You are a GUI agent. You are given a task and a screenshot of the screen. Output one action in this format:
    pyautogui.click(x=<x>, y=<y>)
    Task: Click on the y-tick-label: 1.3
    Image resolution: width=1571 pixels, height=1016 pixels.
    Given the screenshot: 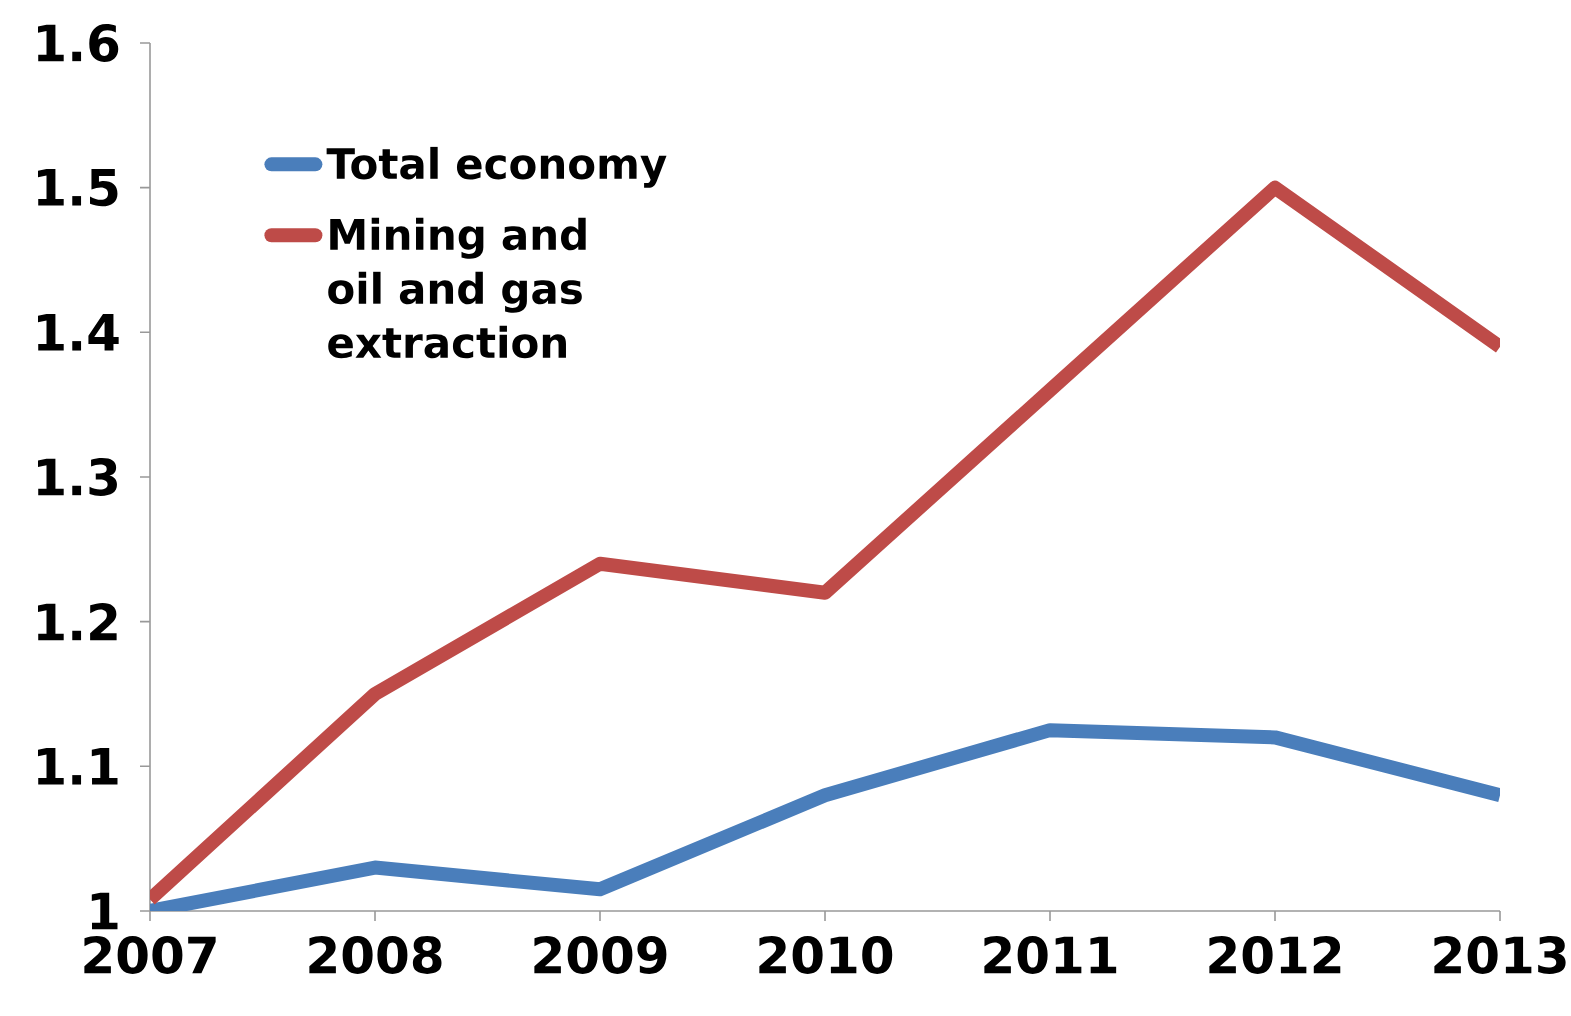 What is the action you would take?
    pyautogui.click(x=77, y=477)
    